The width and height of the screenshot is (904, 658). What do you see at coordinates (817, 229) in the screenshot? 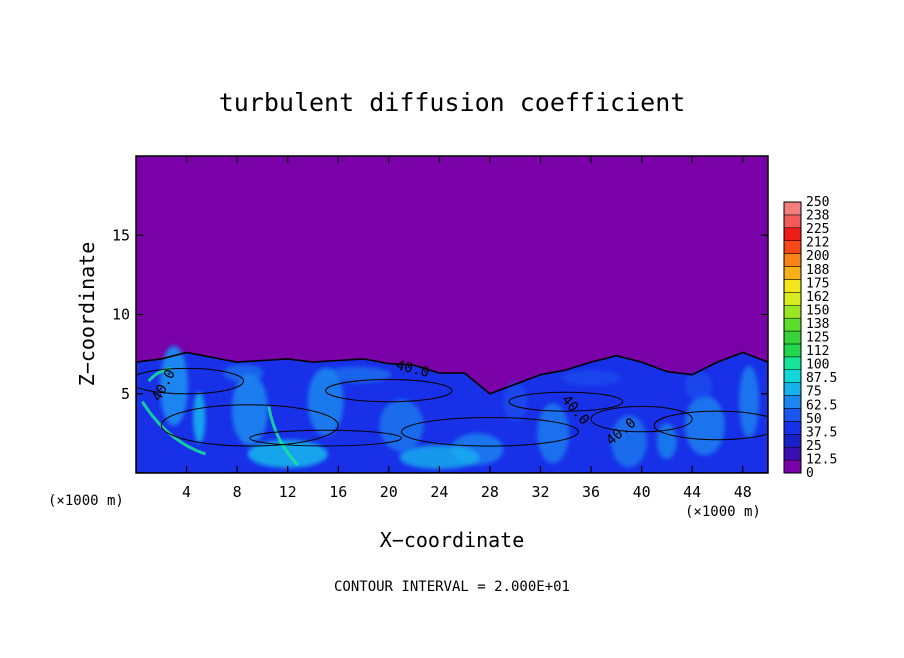
I see `colorbar-label-18: 225` at bounding box center [817, 229].